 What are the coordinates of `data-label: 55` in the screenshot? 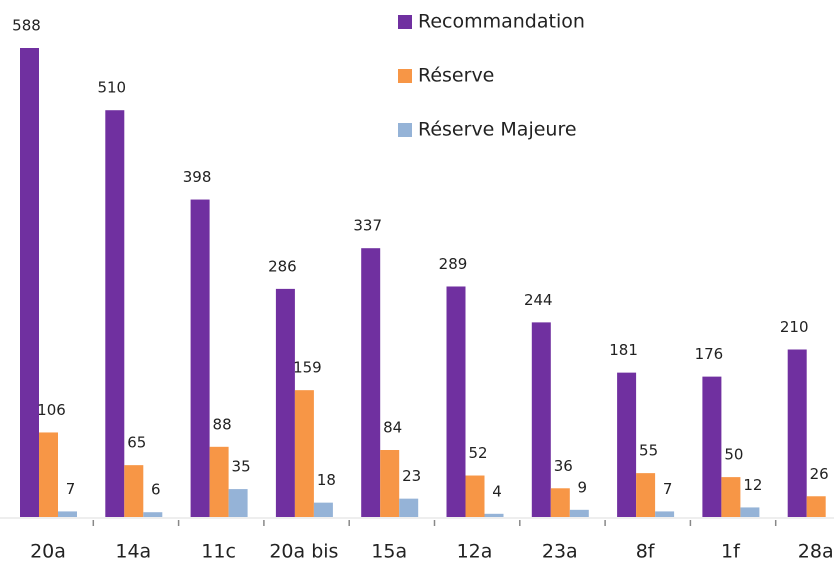 It's located at (648, 451).